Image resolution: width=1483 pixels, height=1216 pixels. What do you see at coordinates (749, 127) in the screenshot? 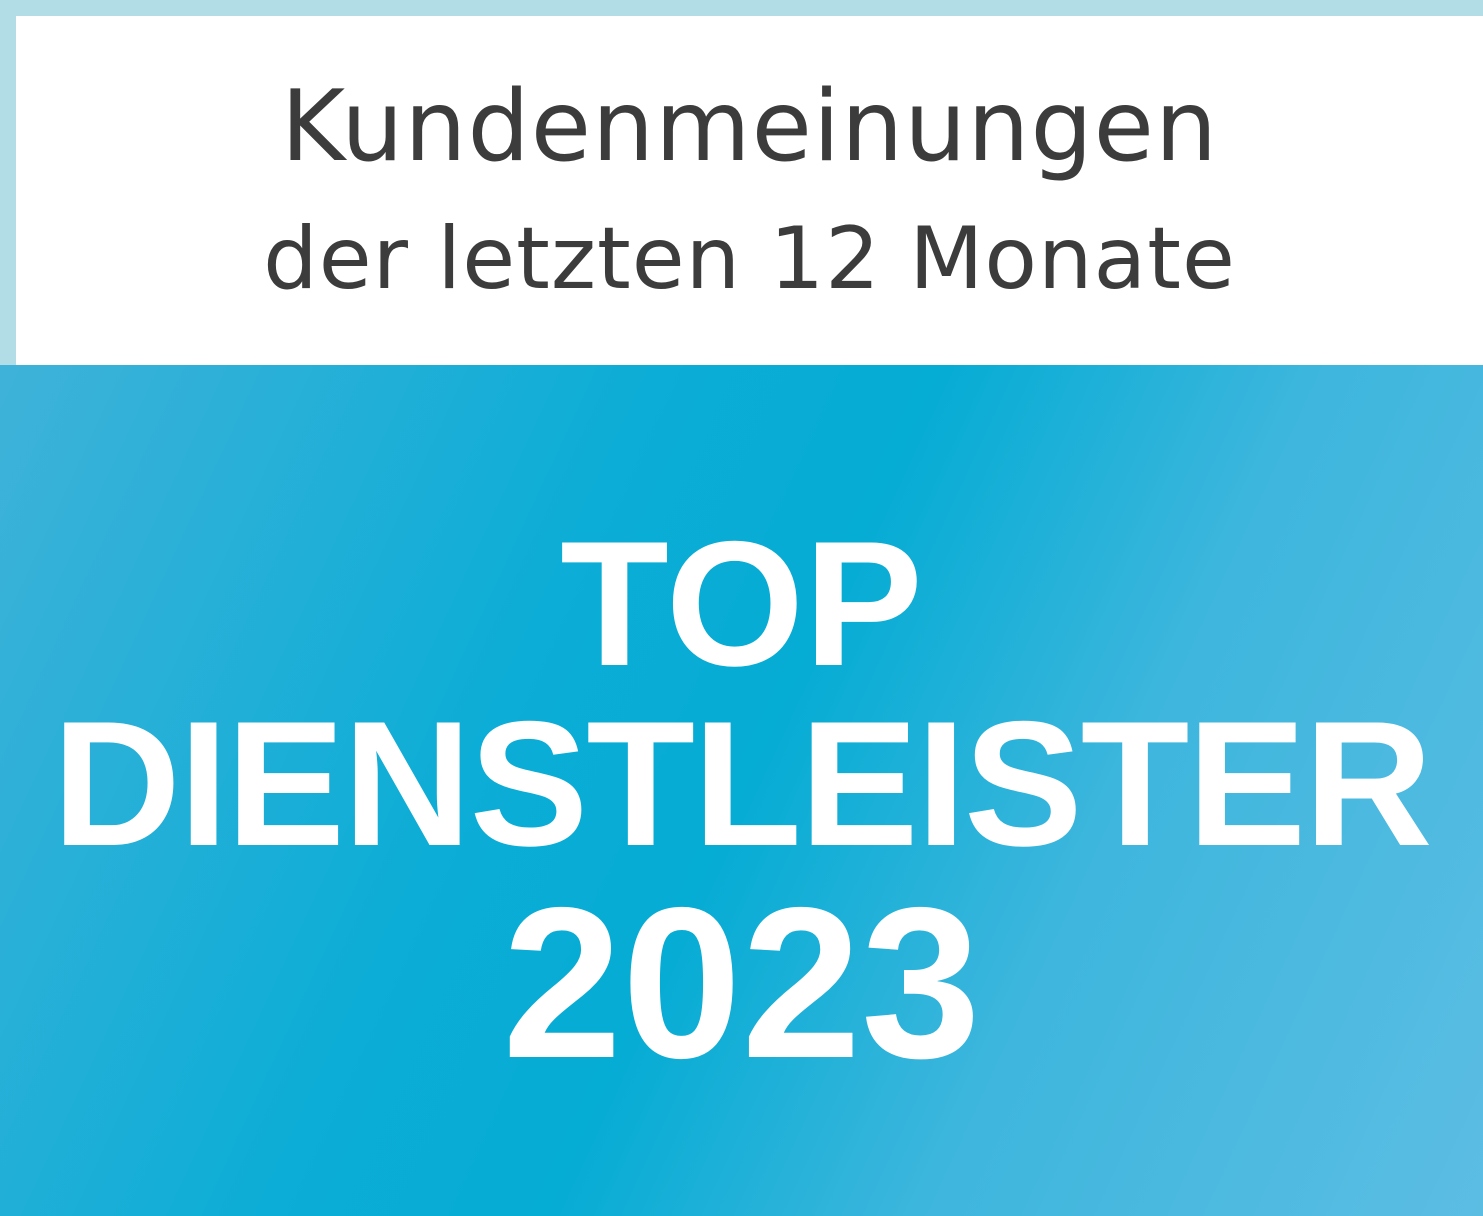
I see `header-title: Kundenmeinungen` at bounding box center [749, 127].